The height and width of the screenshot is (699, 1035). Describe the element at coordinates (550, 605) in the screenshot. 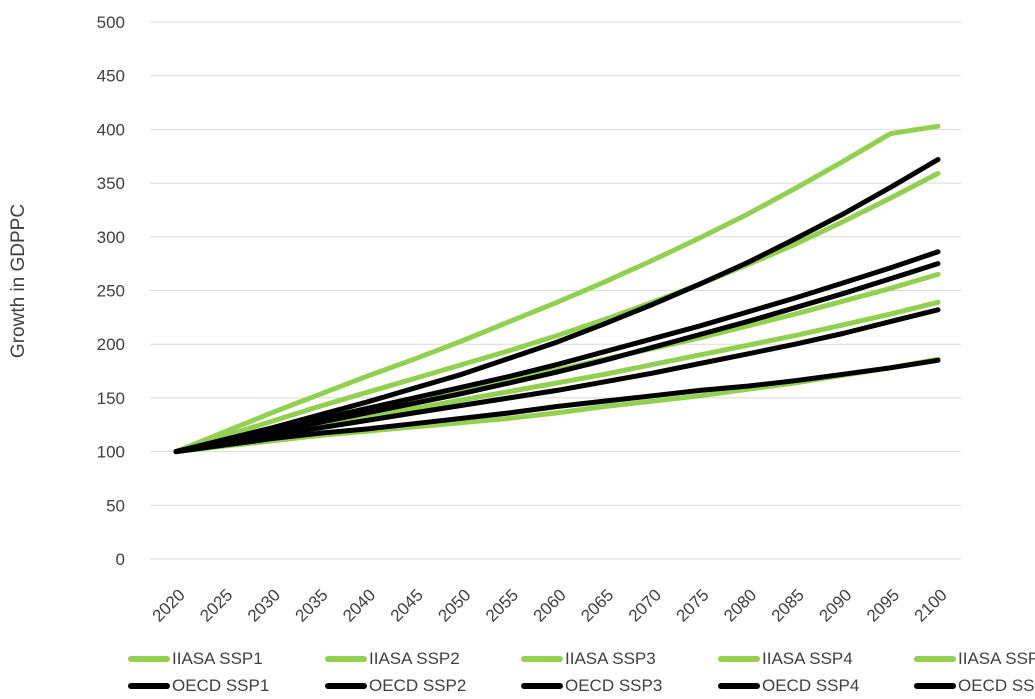

I see `x-tick-label: 2060` at that location.